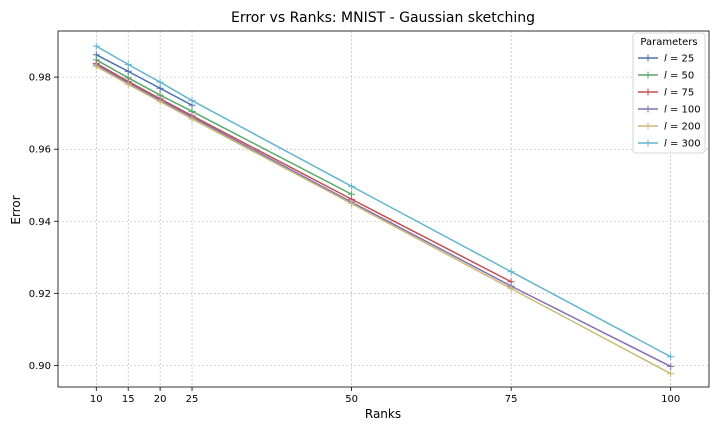 This screenshot has width=720, height=432. I want to click on legend-box, so click(669, 93).